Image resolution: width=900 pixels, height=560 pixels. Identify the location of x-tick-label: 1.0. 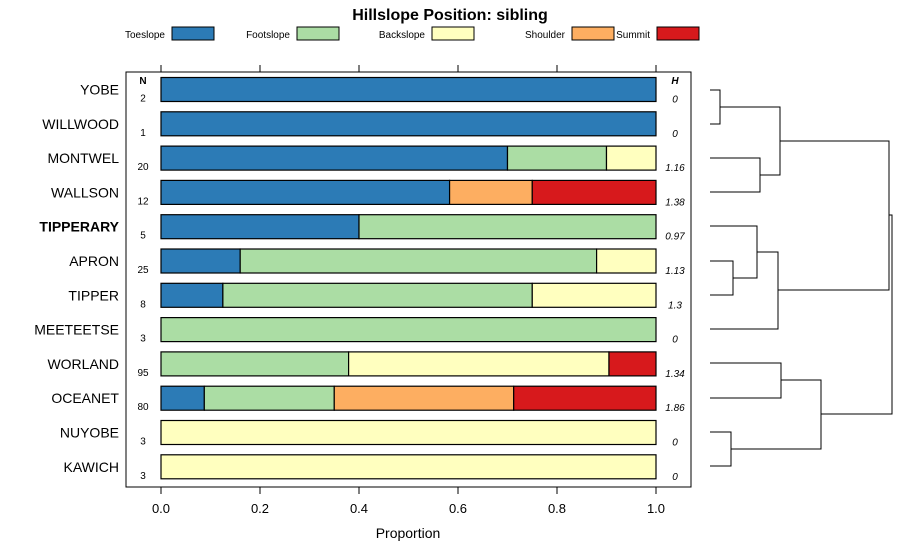
(656, 508).